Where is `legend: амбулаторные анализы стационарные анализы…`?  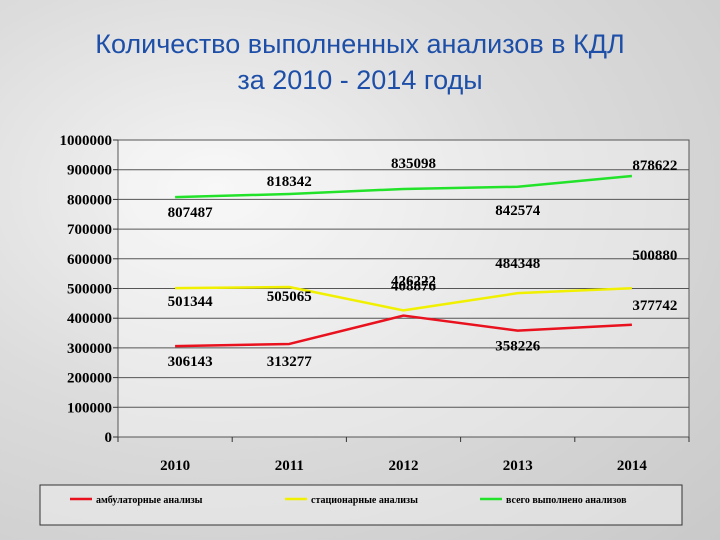 legend: амбулаторные анализы стационарные анализы… is located at coordinates (361, 505).